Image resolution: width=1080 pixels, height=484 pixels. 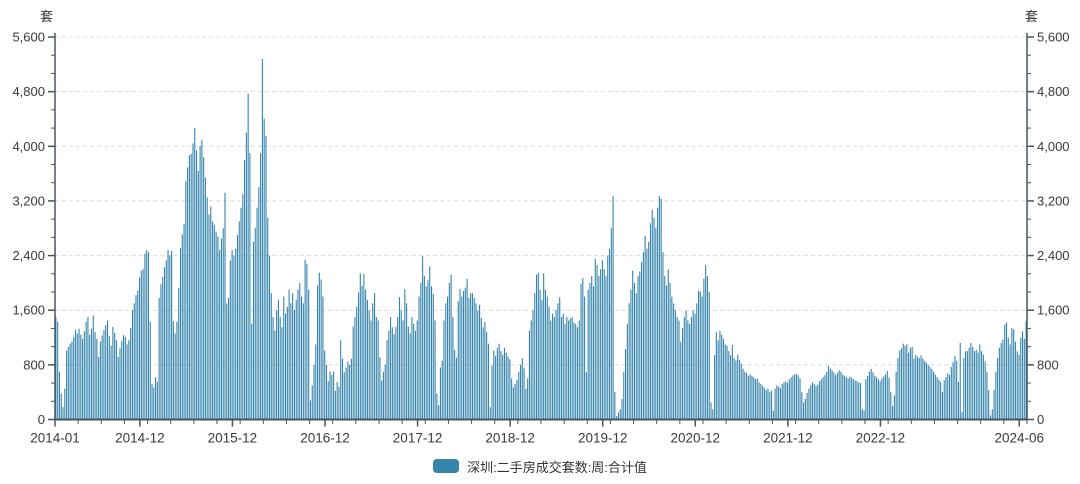 I want to click on y-tick-label-left: 2,400, so click(x=28, y=255).